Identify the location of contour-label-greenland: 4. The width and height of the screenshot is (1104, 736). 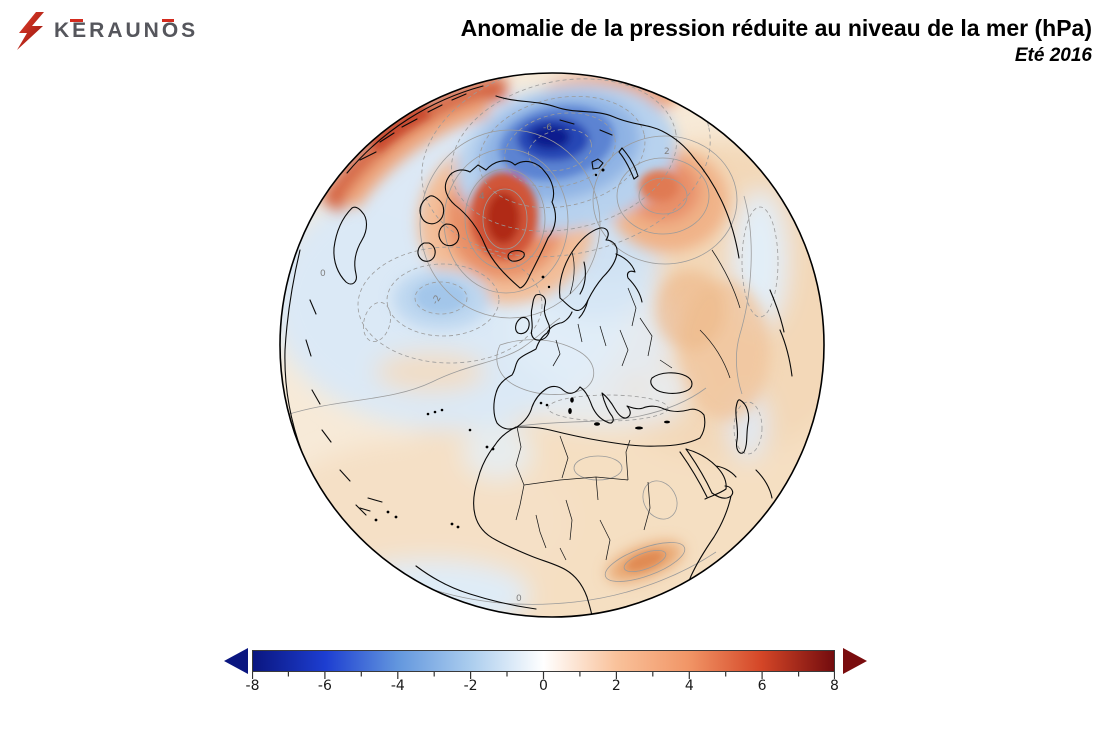
(482, 197).